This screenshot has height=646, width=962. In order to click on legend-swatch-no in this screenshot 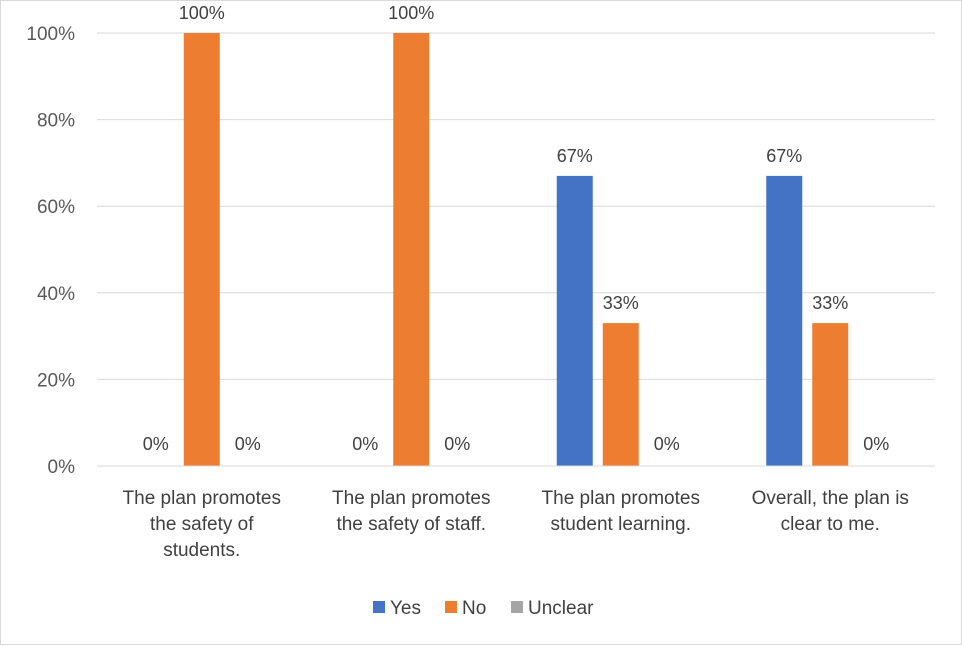, I will do `click(451, 607)`.